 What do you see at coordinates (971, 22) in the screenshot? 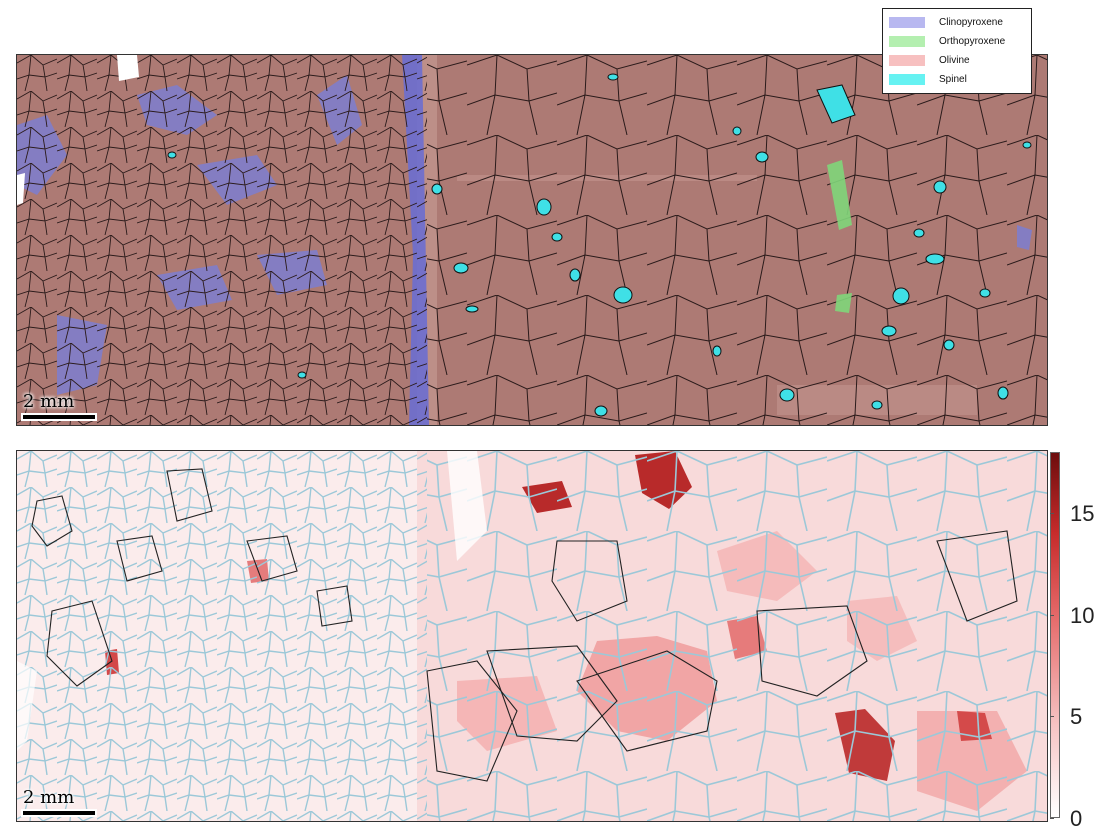
I see `legend-label: Clinopyroxene` at bounding box center [971, 22].